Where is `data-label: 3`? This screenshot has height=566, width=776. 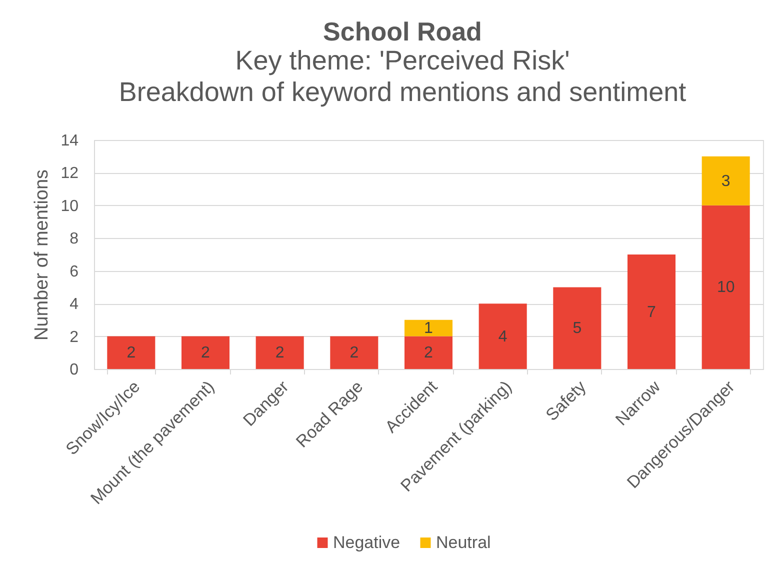 data-label: 3 is located at coordinates (725, 181).